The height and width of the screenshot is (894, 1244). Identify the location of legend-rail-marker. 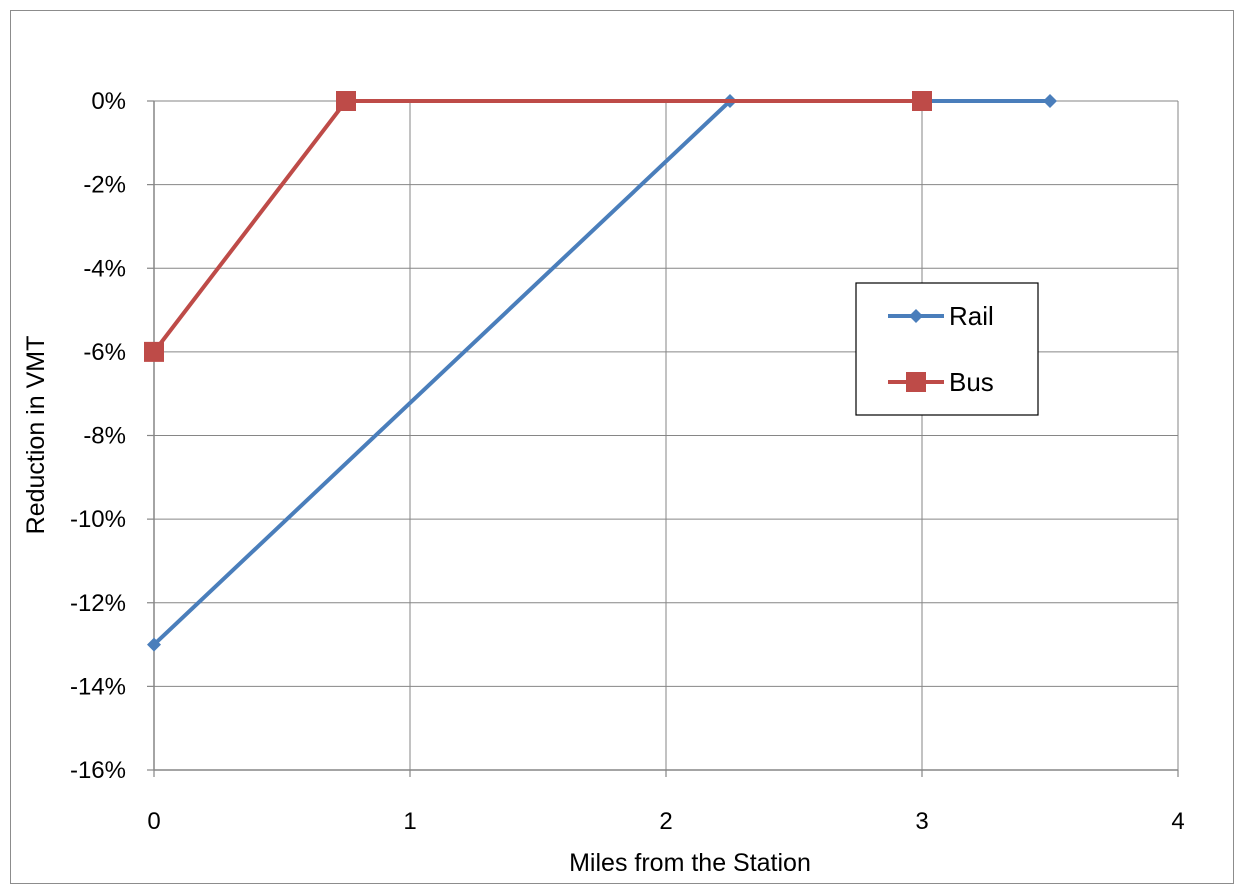
(916, 316).